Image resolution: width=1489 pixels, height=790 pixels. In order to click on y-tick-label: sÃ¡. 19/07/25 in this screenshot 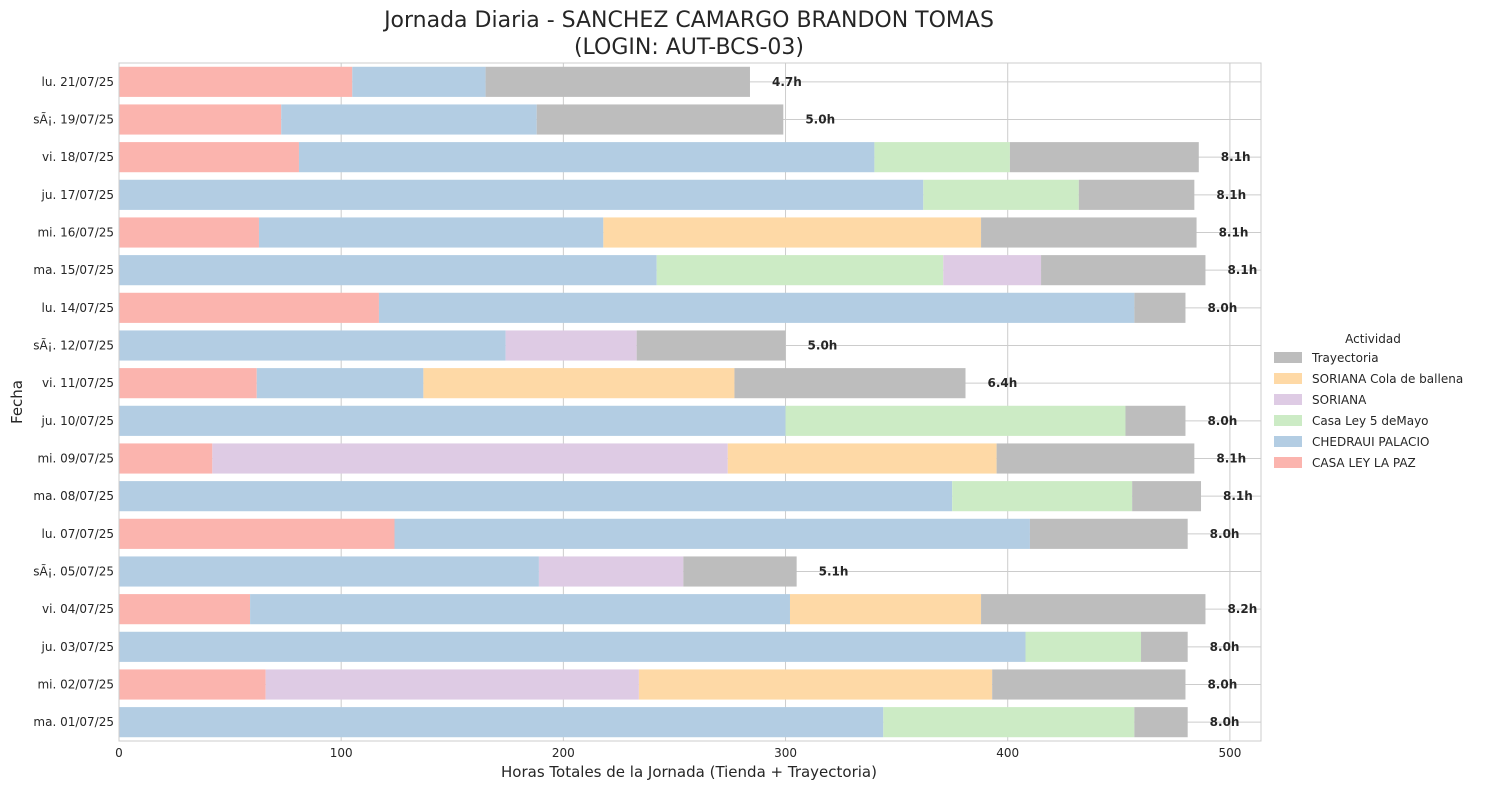, I will do `click(73, 119)`.